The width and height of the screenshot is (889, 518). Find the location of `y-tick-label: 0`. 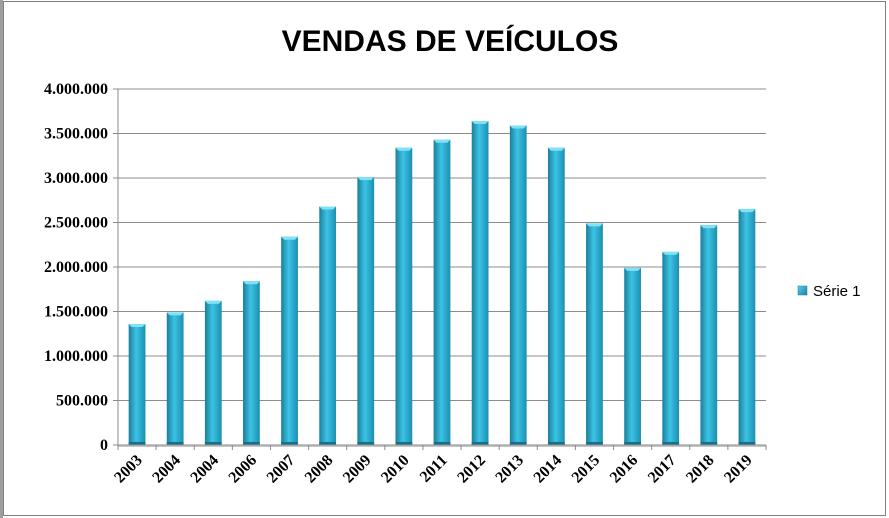

y-tick-label: 0 is located at coordinates (104, 445).